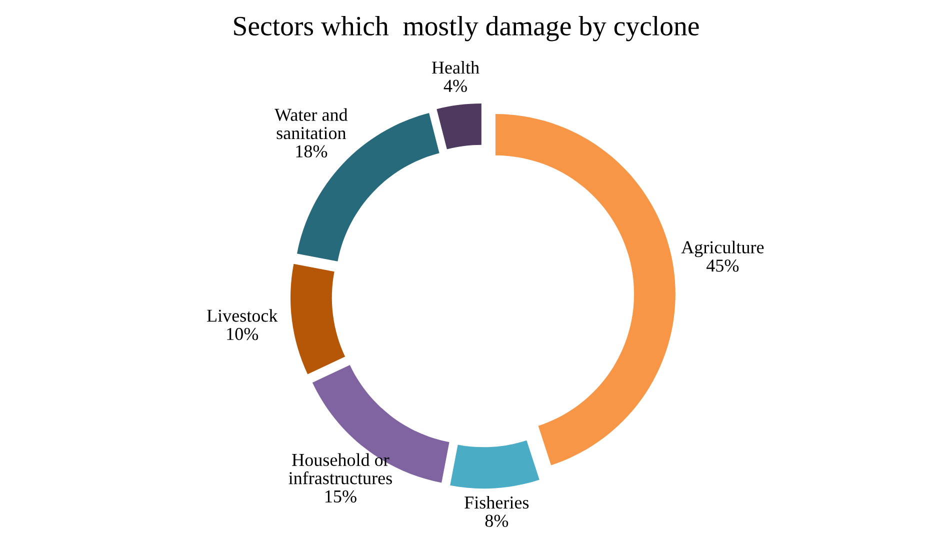 The image size is (932, 533). Describe the element at coordinates (312, 151) in the screenshot. I see `data-label: 18%` at that location.